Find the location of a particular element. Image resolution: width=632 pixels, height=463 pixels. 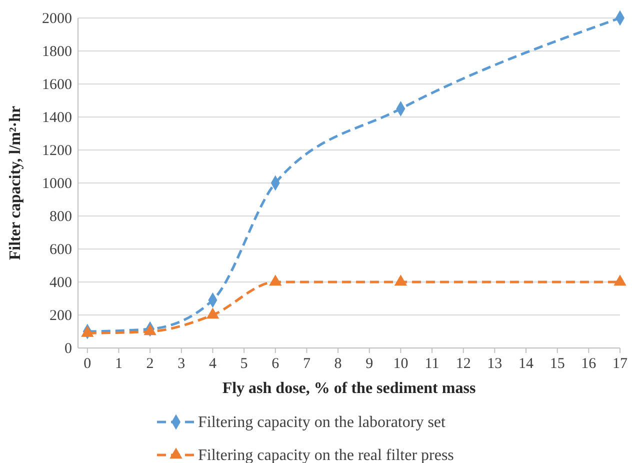

y-tick-label: 0 is located at coordinates (68, 349).